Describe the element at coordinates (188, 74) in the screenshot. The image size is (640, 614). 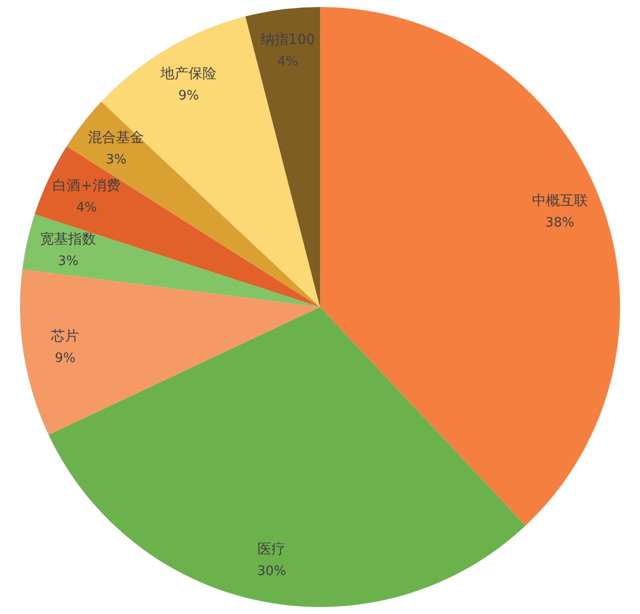
I see `slice-label: 地产保险` at that location.